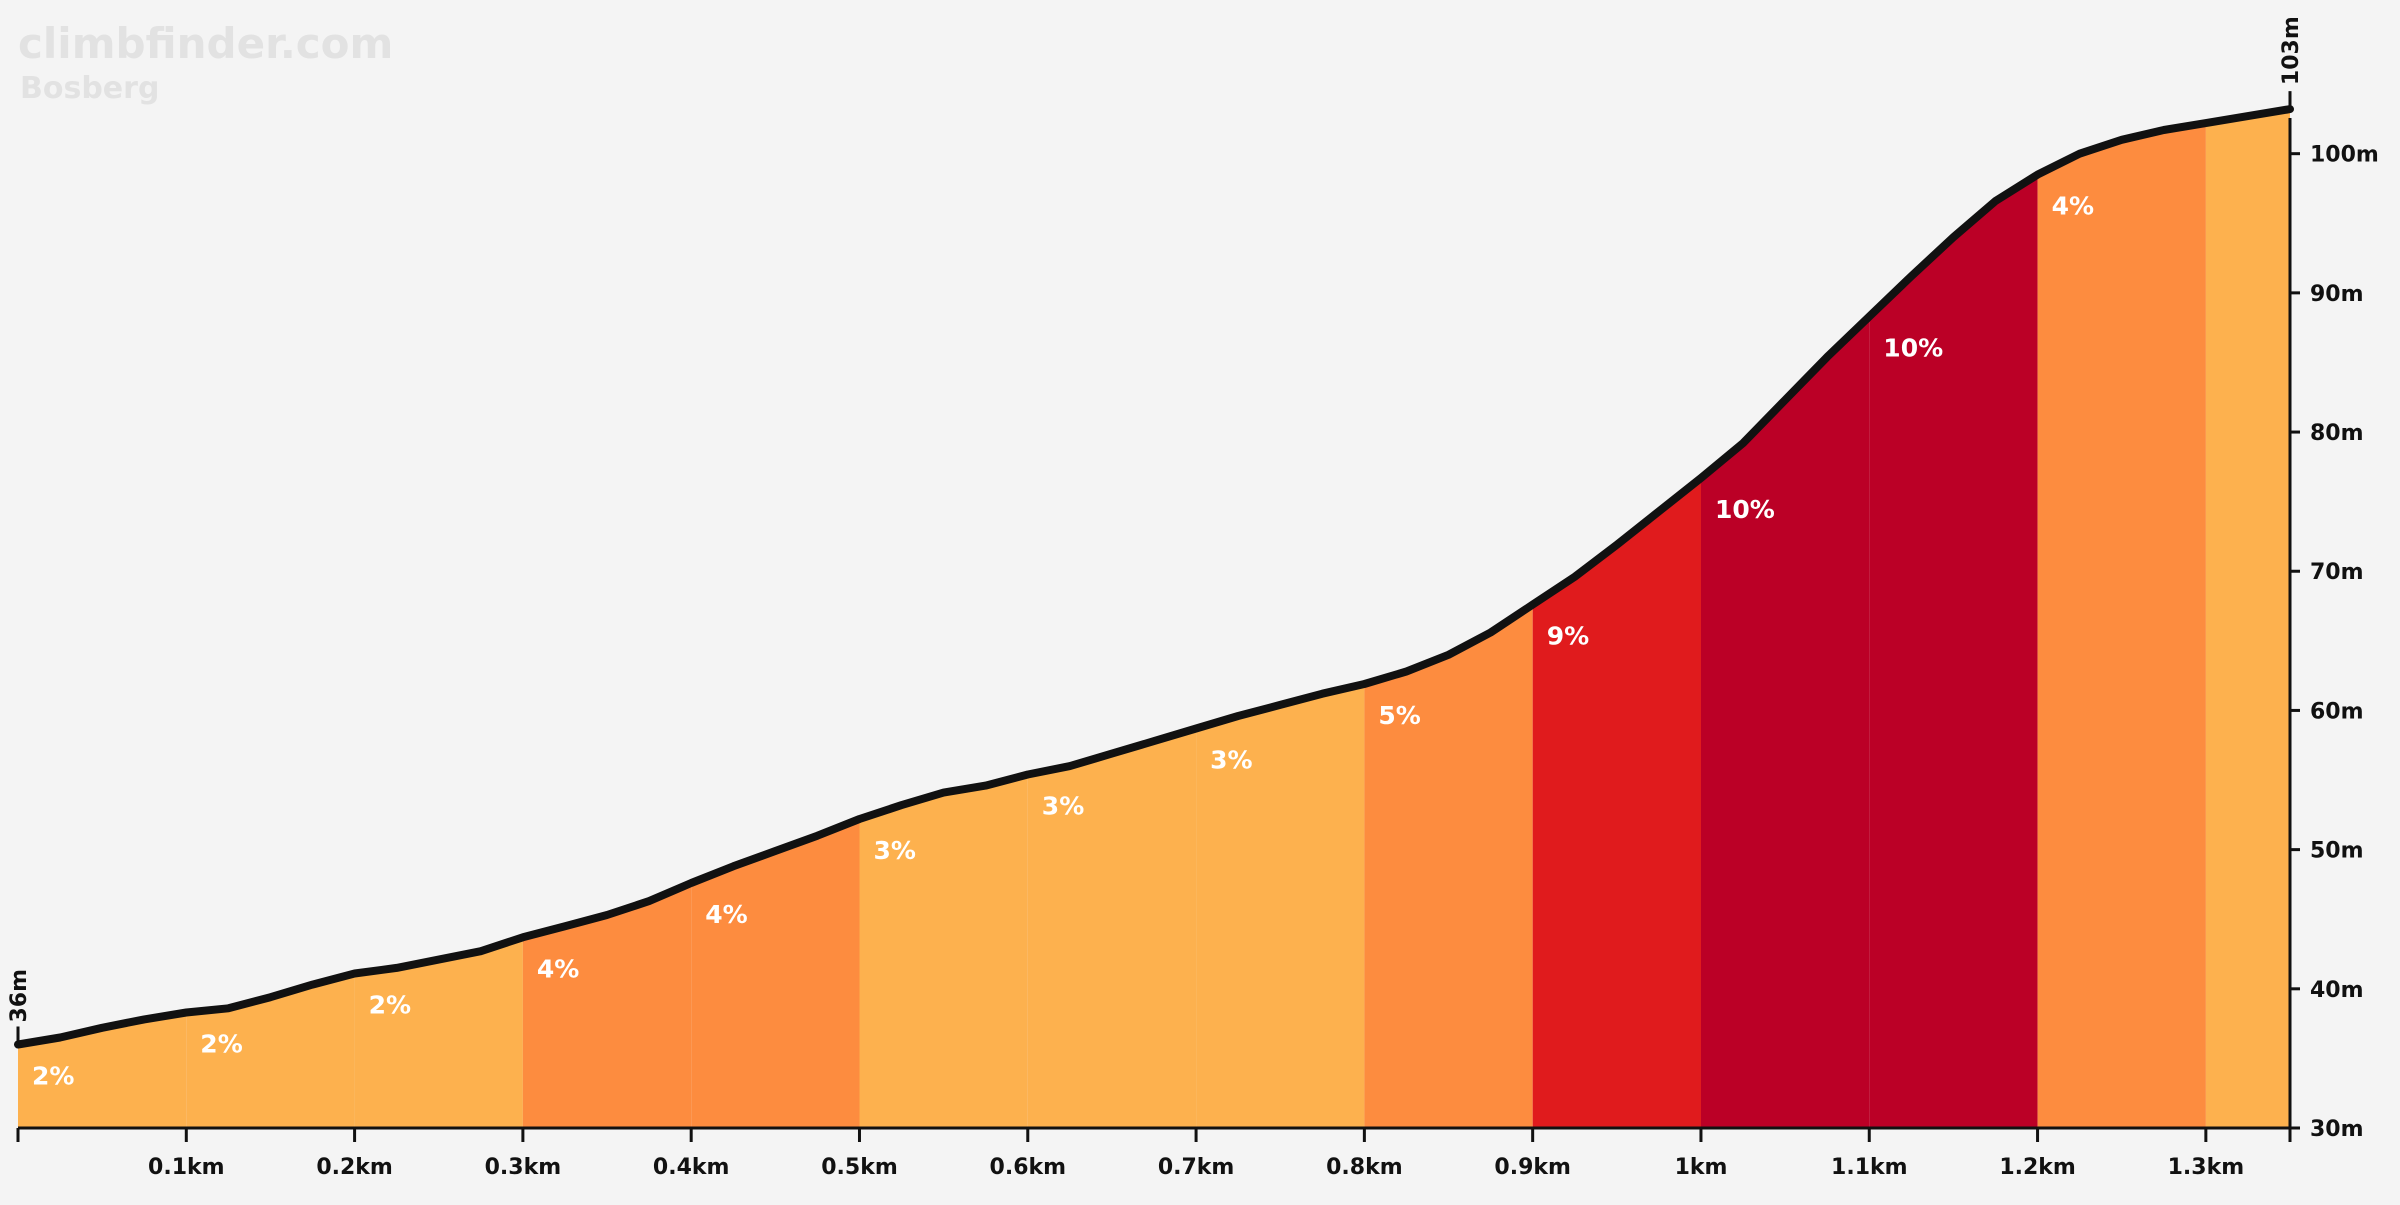 This screenshot has height=1205, width=2400. What do you see at coordinates (691, 1167) in the screenshot?
I see `x-tick-label-3: 0.4km` at bounding box center [691, 1167].